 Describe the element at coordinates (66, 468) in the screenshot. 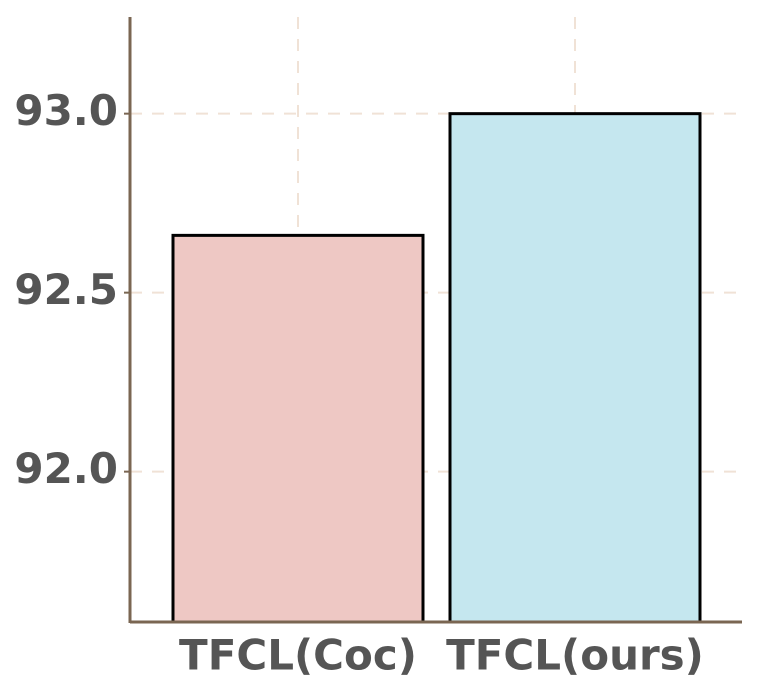

I see `y-tick-label: 92.0` at that location.